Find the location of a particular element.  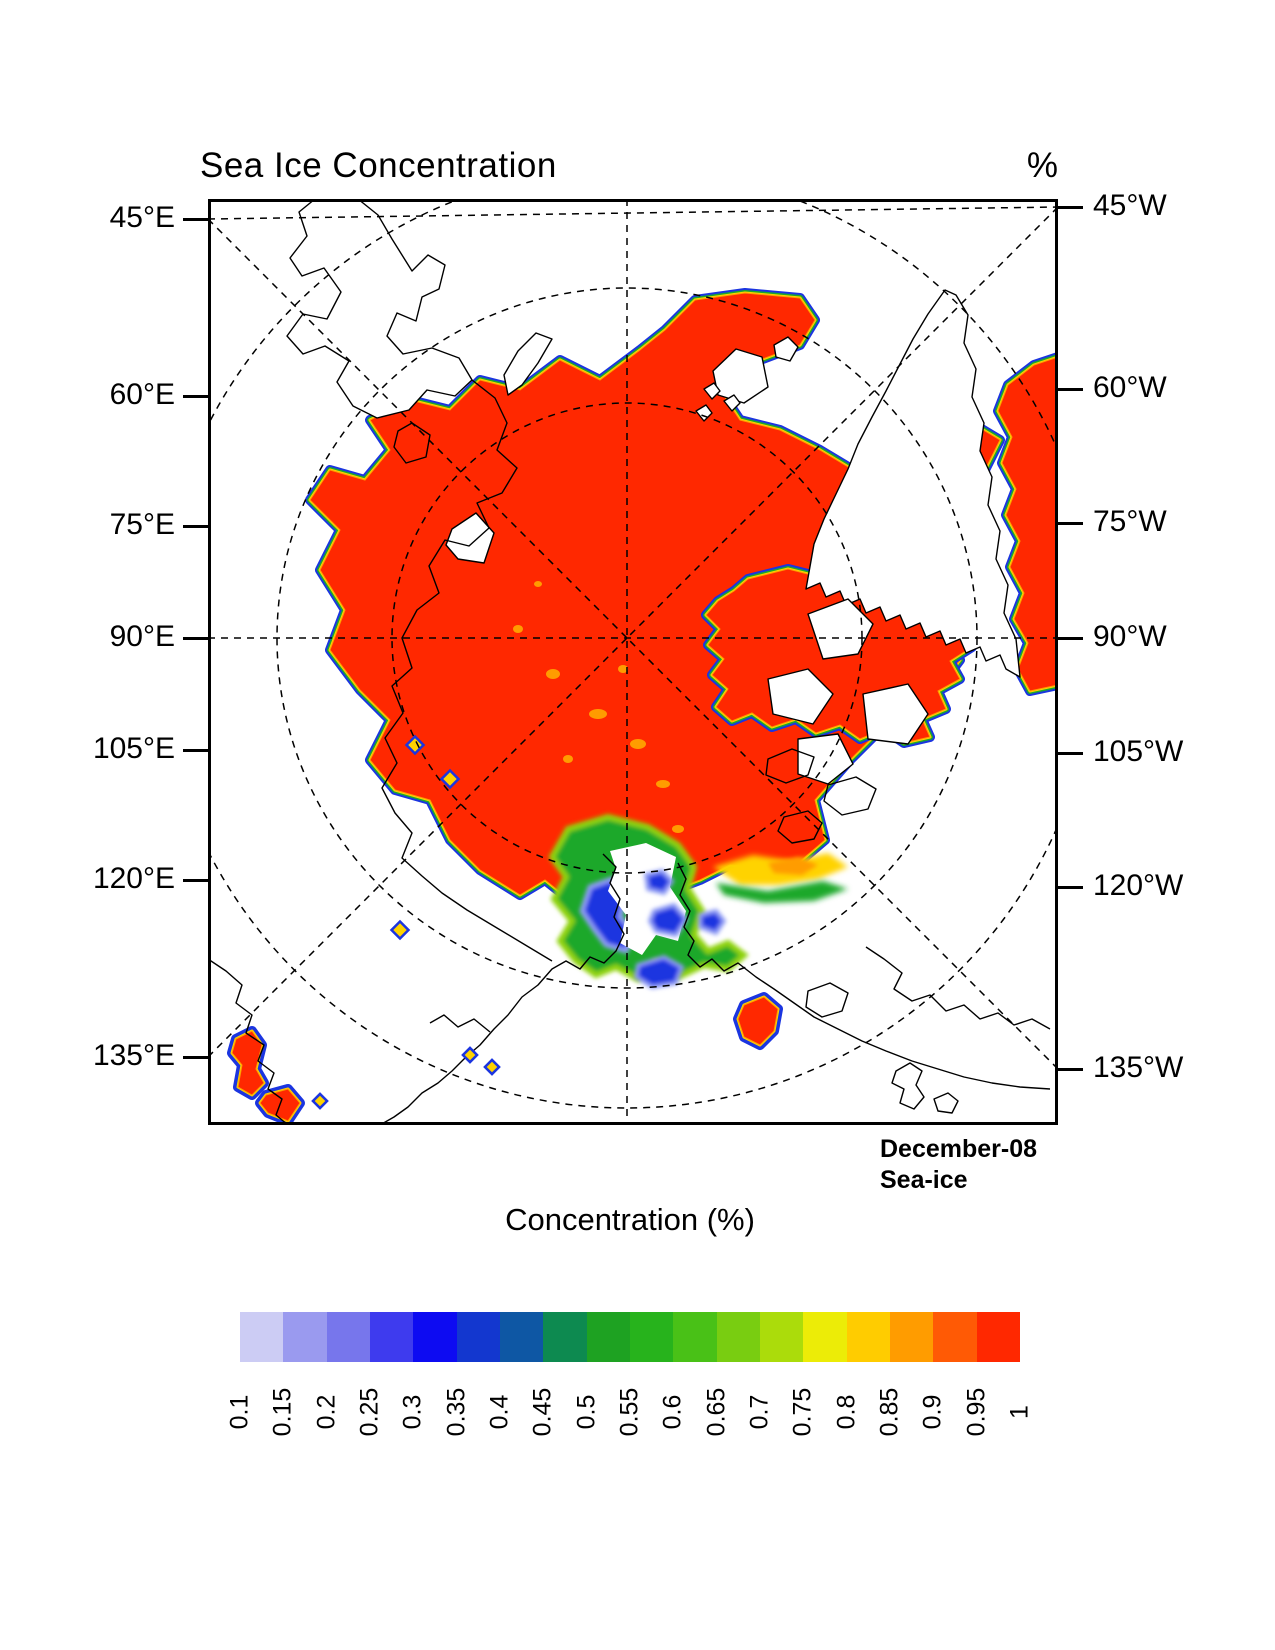

map-annotation: December-08 Sea-ice is located at coordinates (958, 1164).